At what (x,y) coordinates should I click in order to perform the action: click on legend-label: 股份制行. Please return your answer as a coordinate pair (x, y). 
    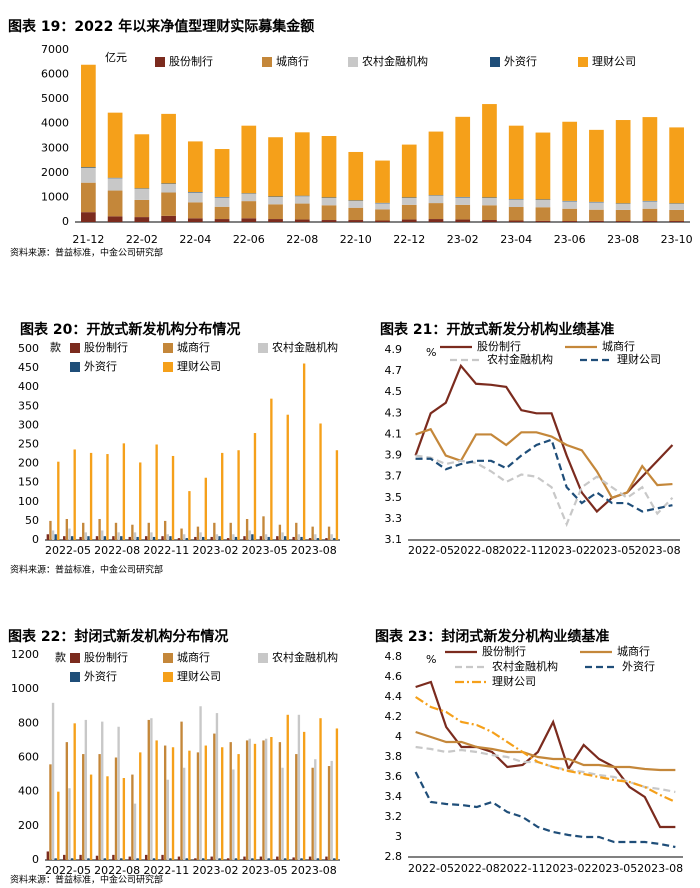
    Looking at the image, I should click on (499, 346).